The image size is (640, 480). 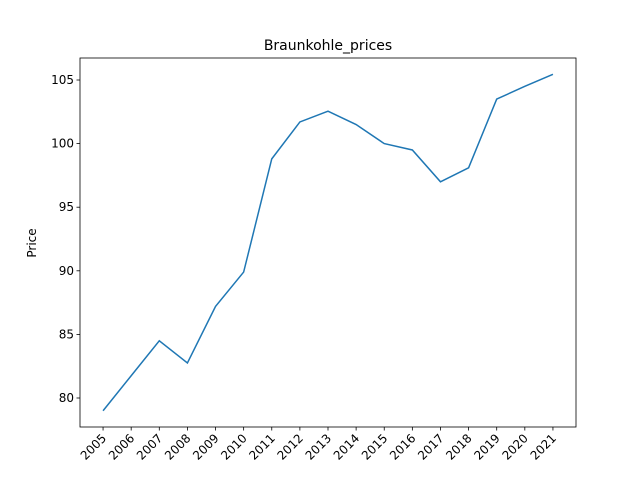 What do you see at coordinates (327, 479) in the screenshot?
I see `x-axis-label: Year` at bounding box center [327, 479].